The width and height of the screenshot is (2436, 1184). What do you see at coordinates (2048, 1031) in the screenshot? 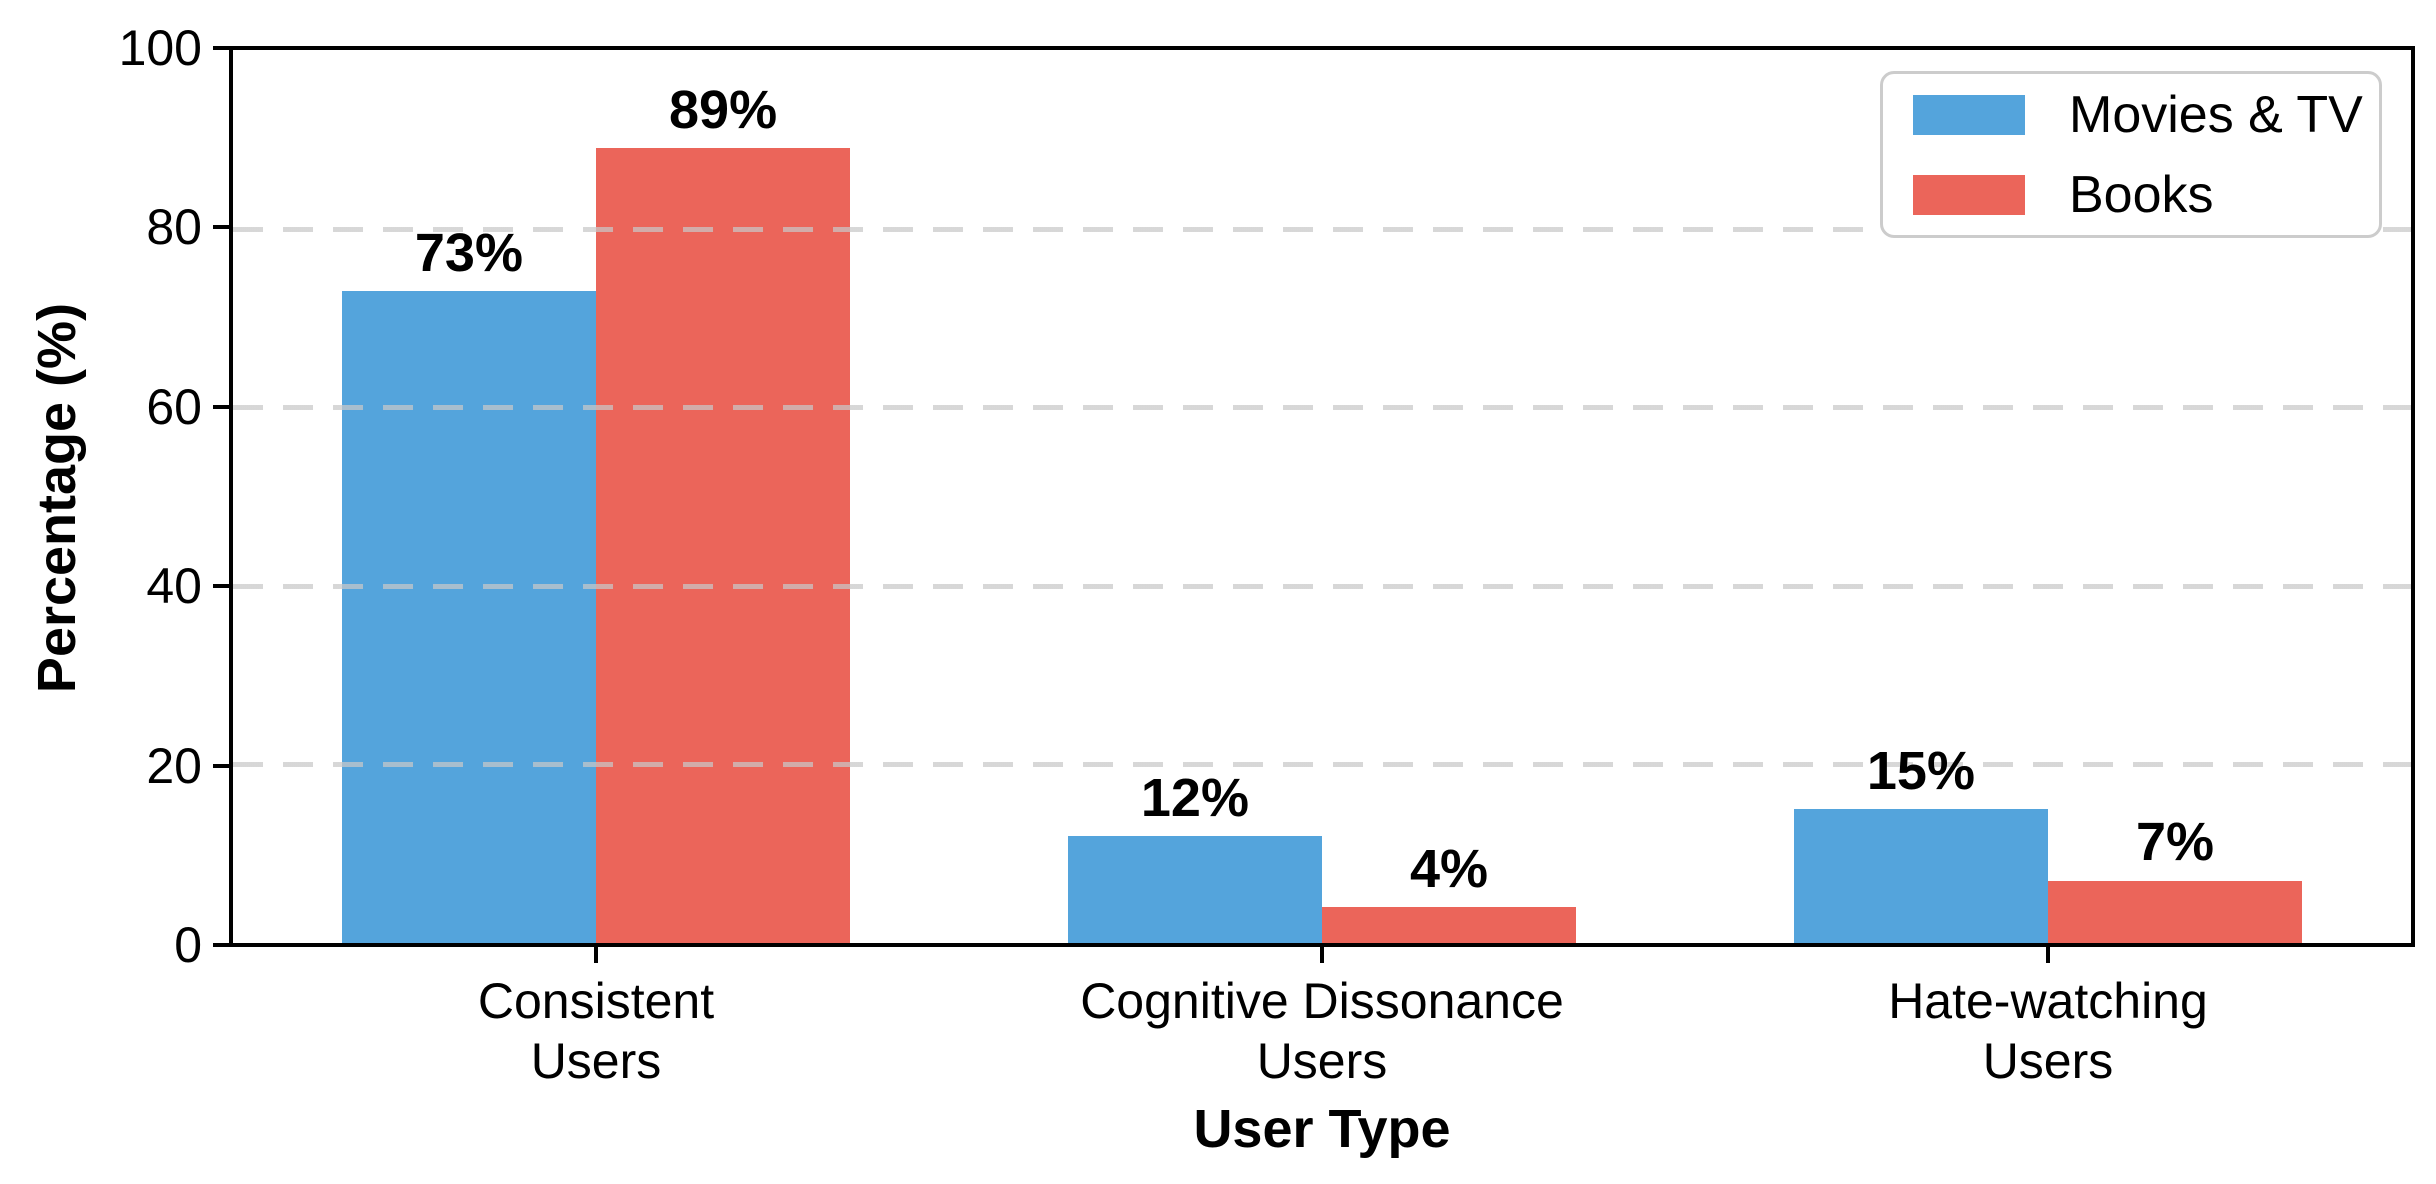
I see `x-tick-label: Hate-watching Users` at bounding box center [2048, 1031].